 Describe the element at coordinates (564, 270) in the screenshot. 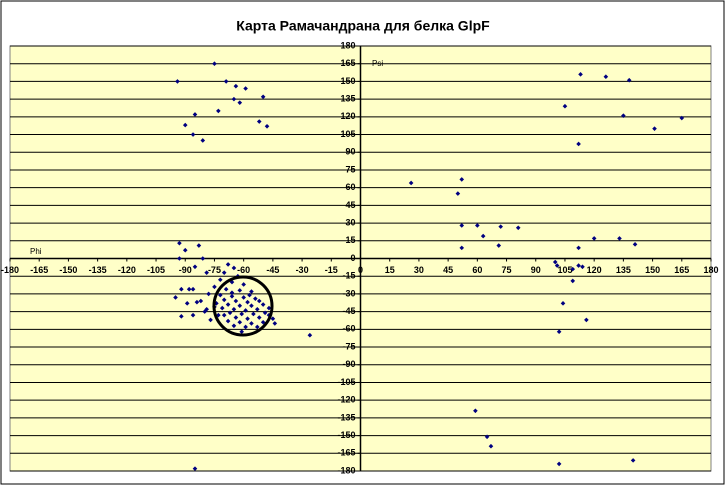

I see `x-tick-label: 105` at that location.